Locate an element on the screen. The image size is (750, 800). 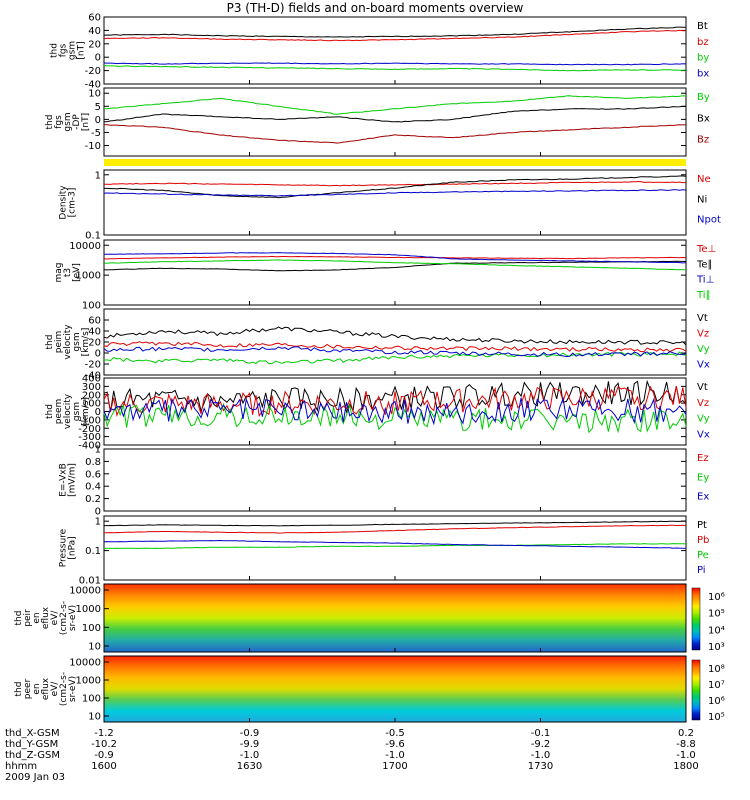
series-pressure-Pi is located at coordinates (395, 544).